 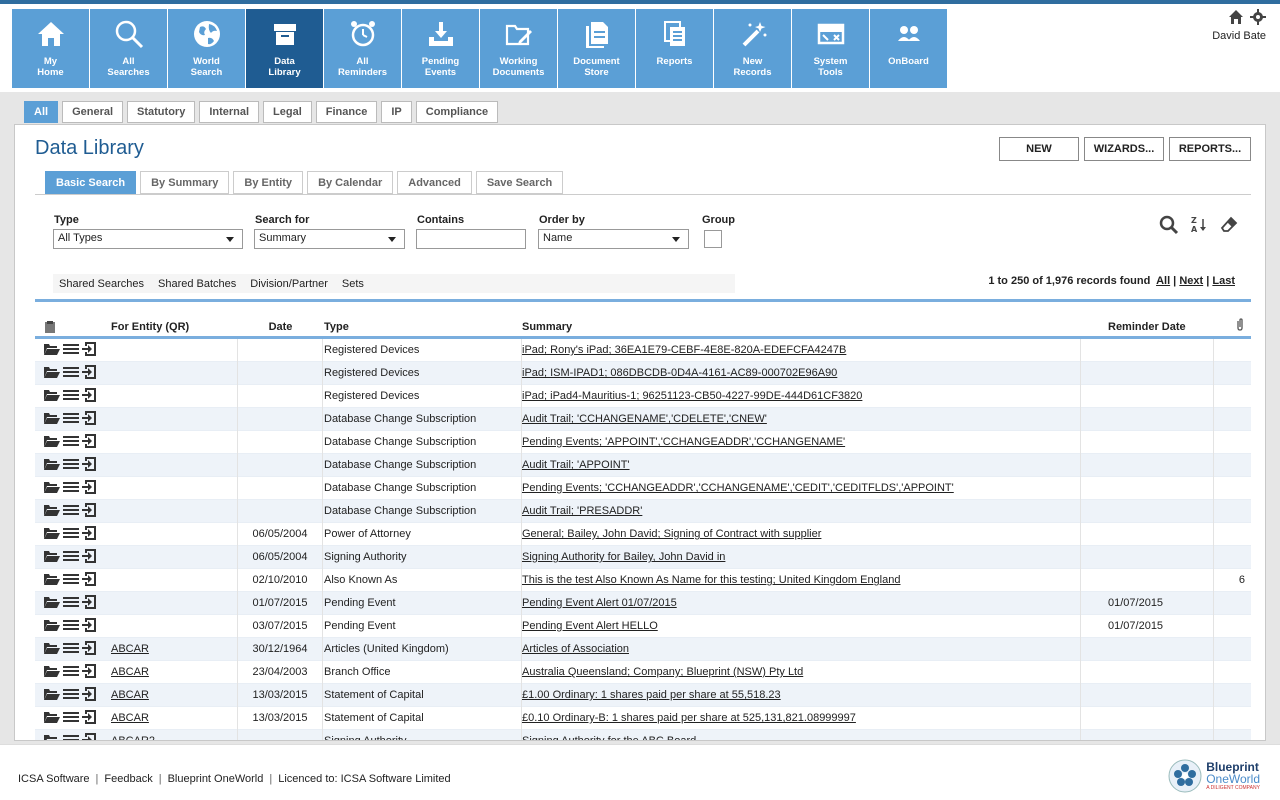 I want to click on shared-link-shared-batches: Shared Batches, so click(x=197, y=283).